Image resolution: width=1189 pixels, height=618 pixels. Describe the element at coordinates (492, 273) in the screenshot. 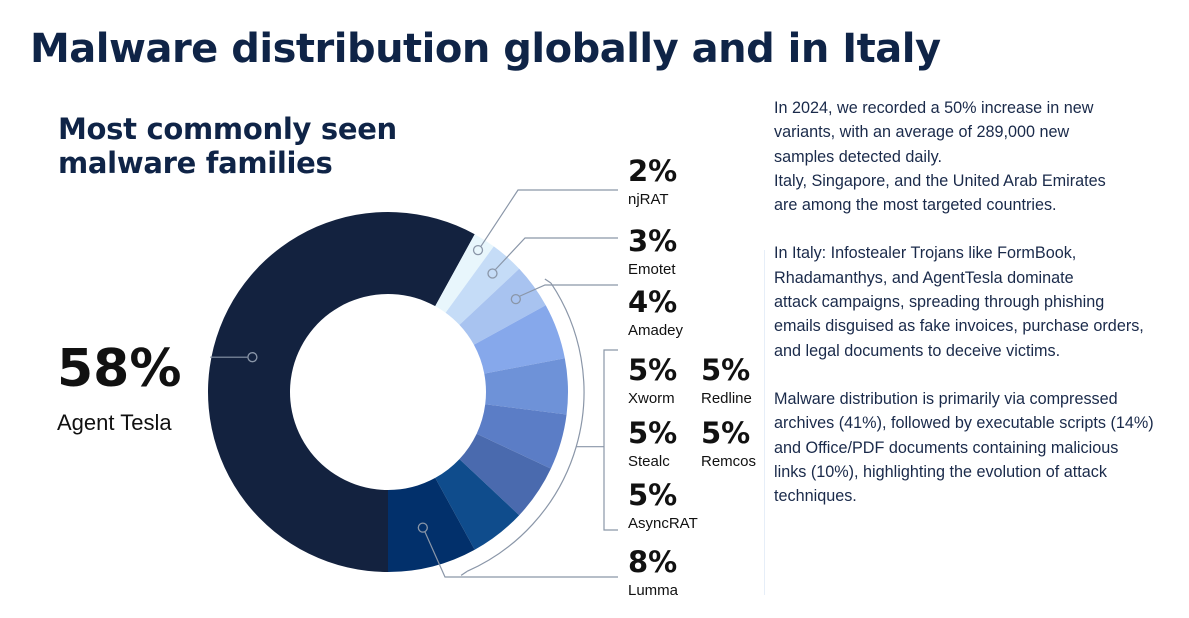

I see `connector-dot-emotet` at that location.